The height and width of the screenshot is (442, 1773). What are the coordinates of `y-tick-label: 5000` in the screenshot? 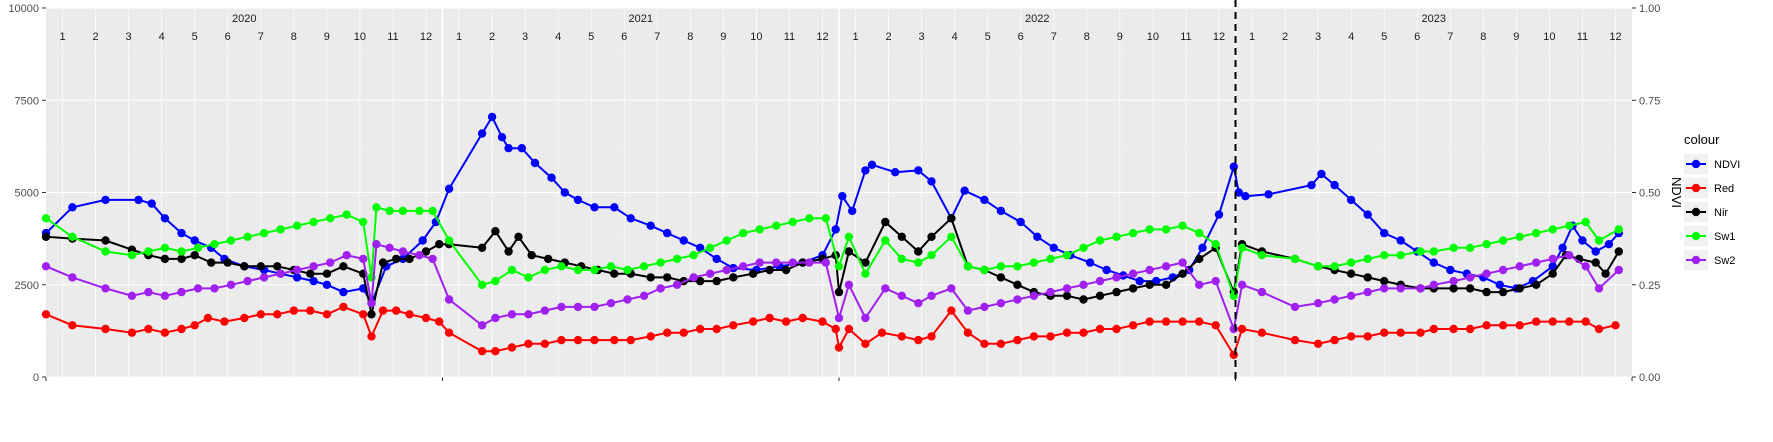 It's located at (27, 194).